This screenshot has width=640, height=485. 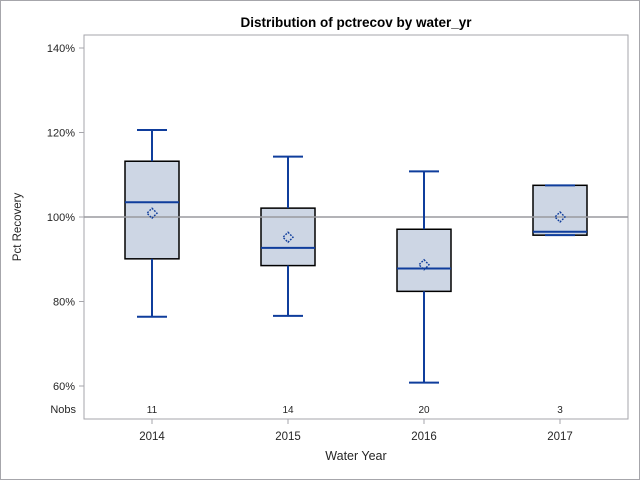 What do you see at coordinates (64, 387) in the screenshot?
I see `y-tick-label-60%: 60%` at bounding box center [64, 387].